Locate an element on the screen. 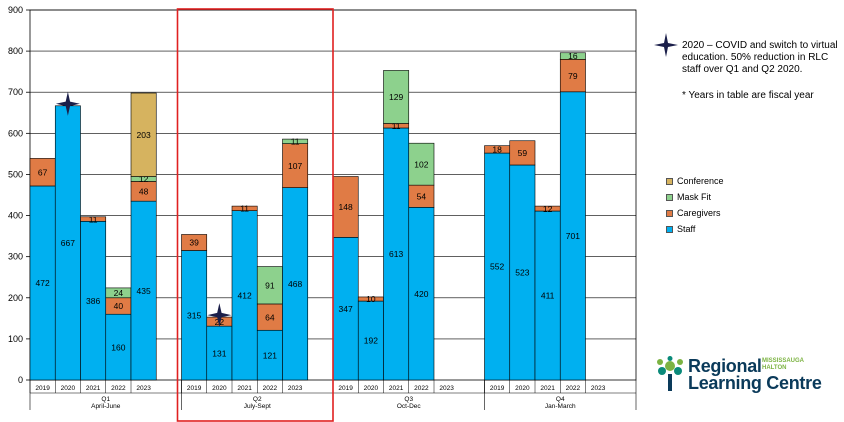 Image resolution: width=844 pixels, height=422 pixels. group-sublabel: April-June is located at coordinates (106, 406).